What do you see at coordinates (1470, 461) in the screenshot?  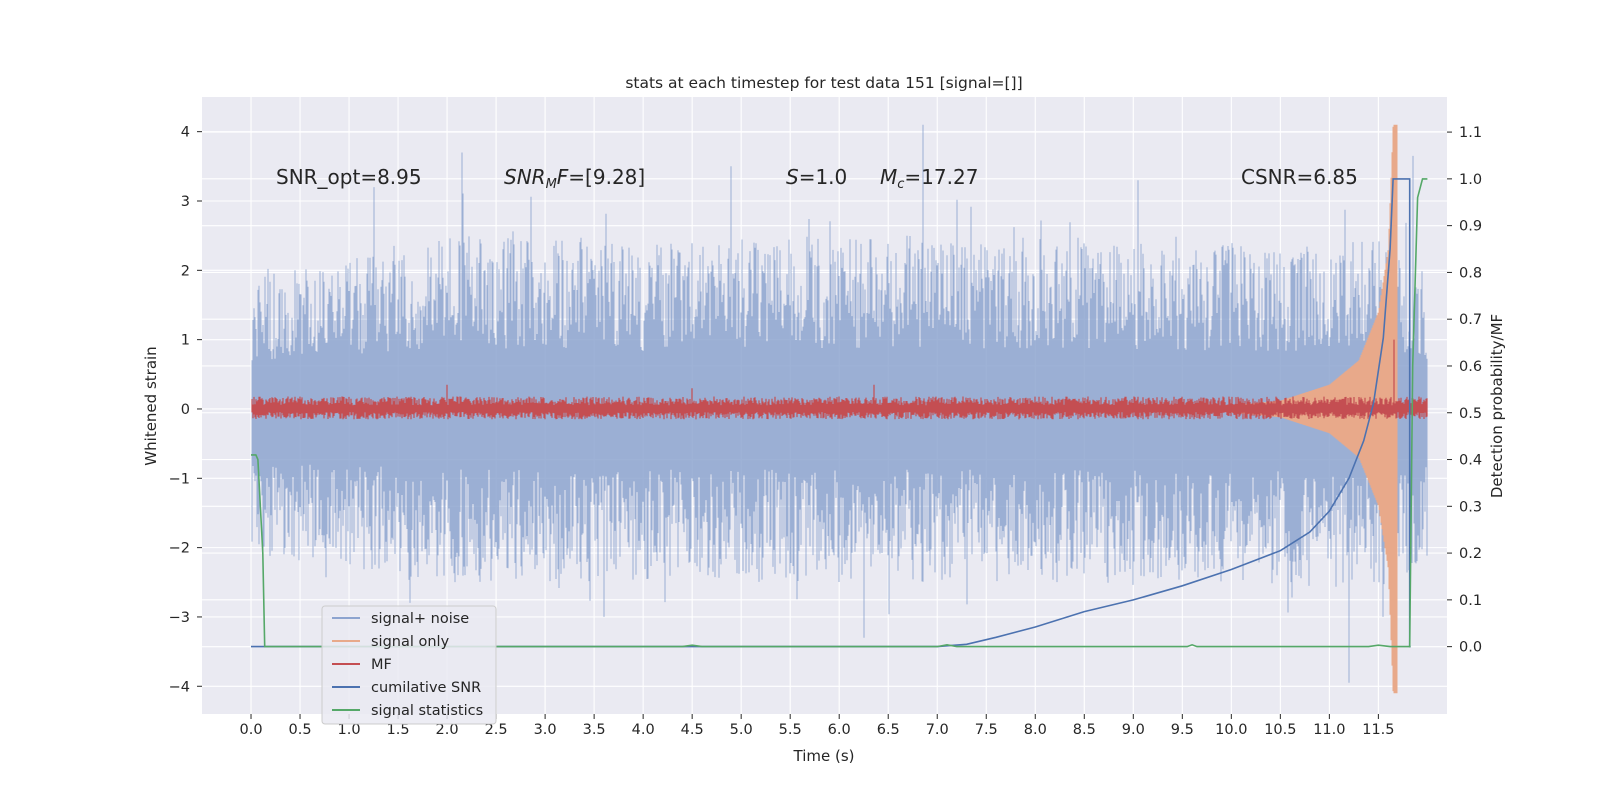 I see `y2-tick-label: 0.4` at bounding box center [1470, 461].